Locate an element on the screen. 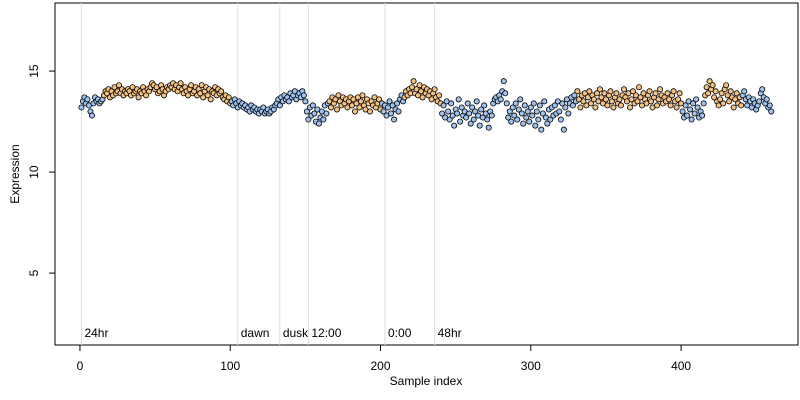  y-tick-label: 15 is located at coordinates (34, 71).